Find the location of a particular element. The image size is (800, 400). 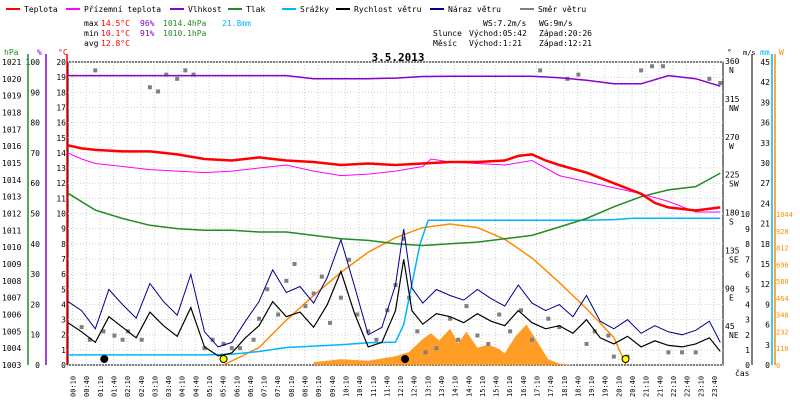

x-tick-label-30: 15:10 is located at coordinates (483, 386).